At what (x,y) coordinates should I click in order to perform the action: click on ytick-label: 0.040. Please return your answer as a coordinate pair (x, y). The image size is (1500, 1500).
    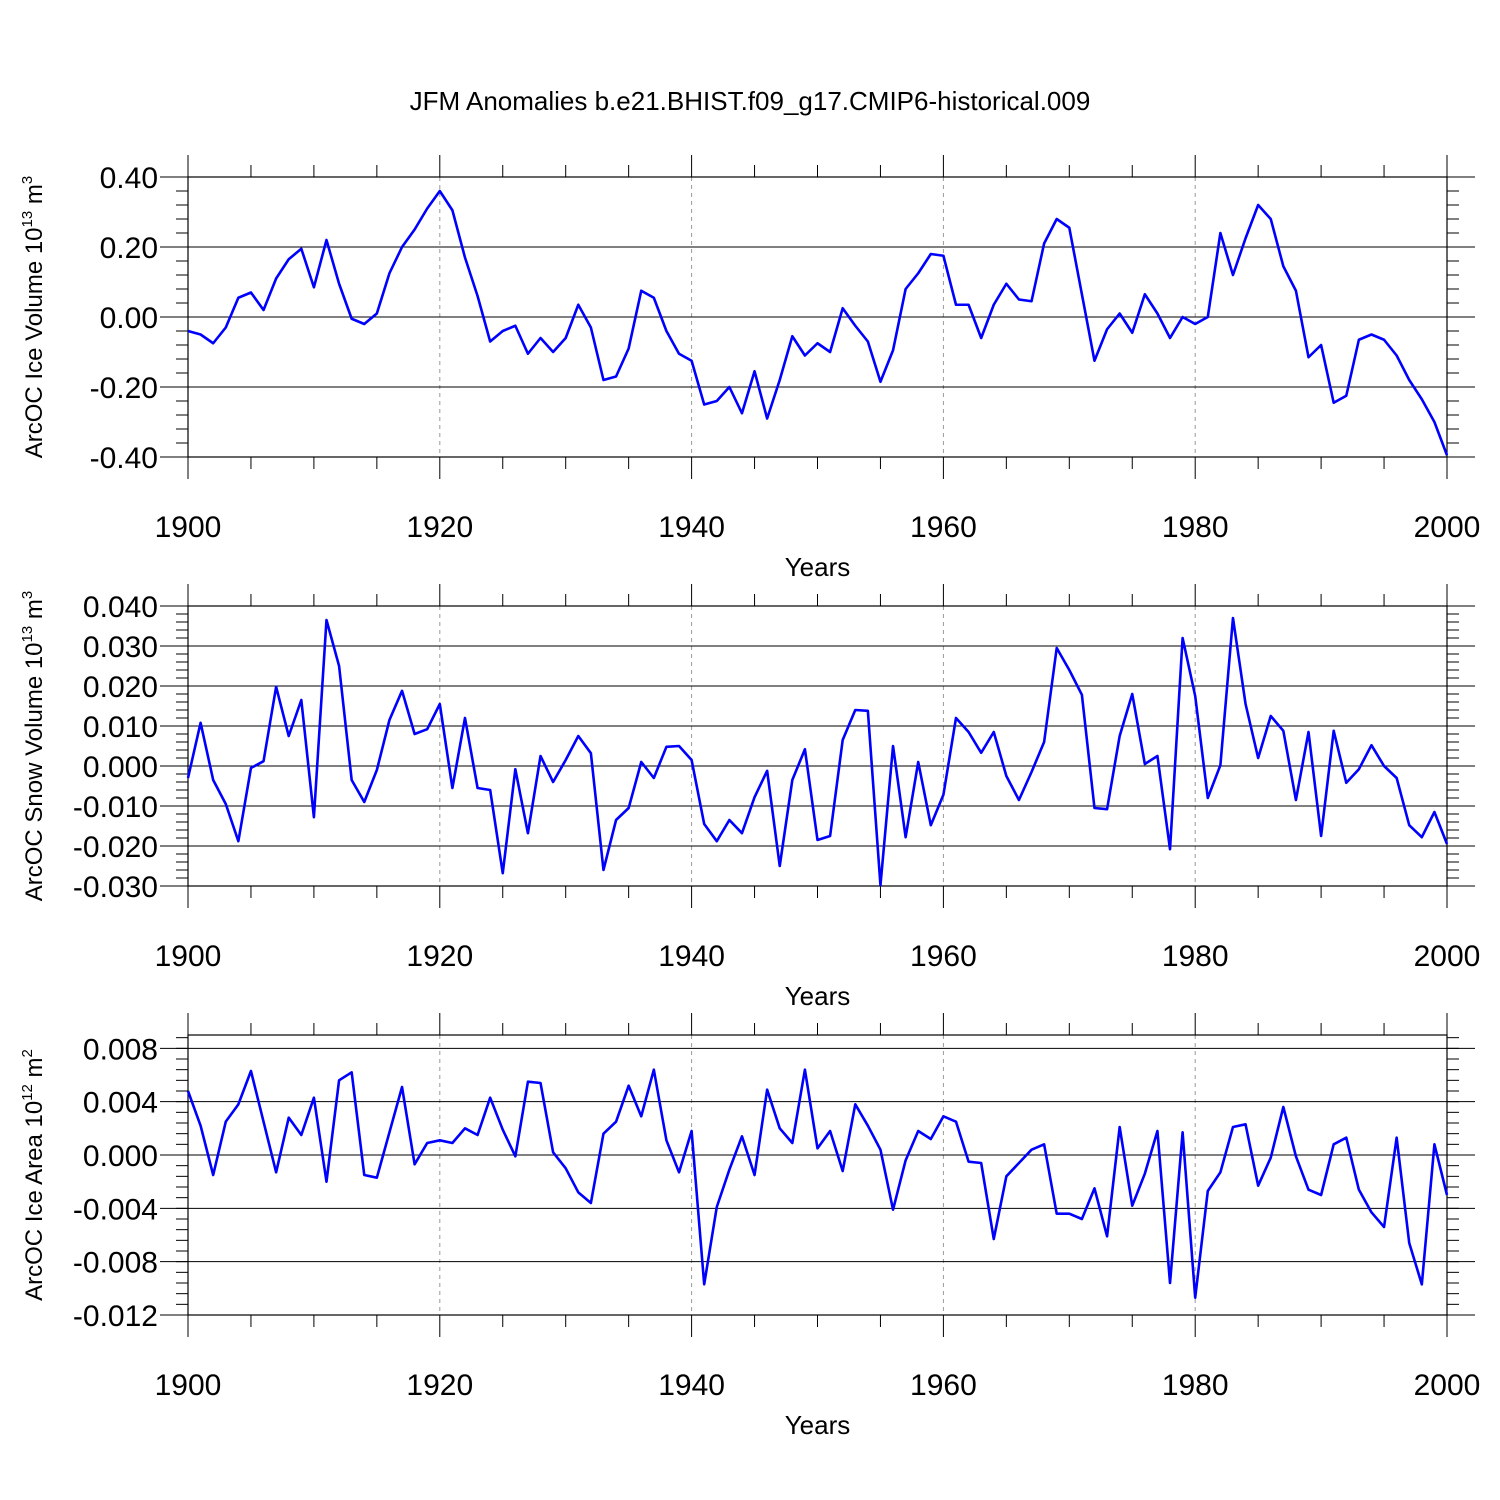
    Looking at the image, I should click on (120, 607).